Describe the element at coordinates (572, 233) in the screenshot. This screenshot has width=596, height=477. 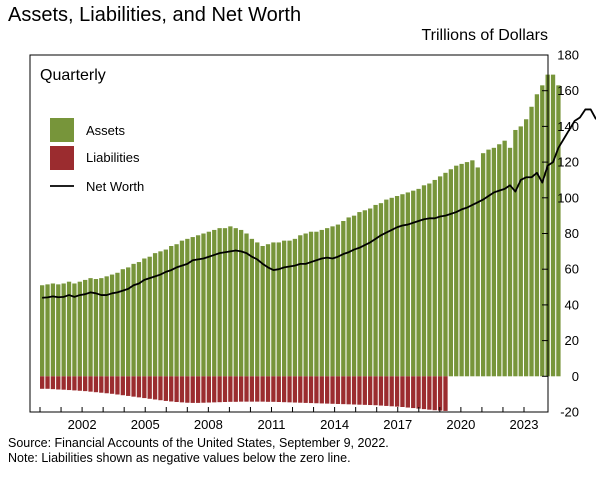
I see `y-tick-label: 80` at that location.